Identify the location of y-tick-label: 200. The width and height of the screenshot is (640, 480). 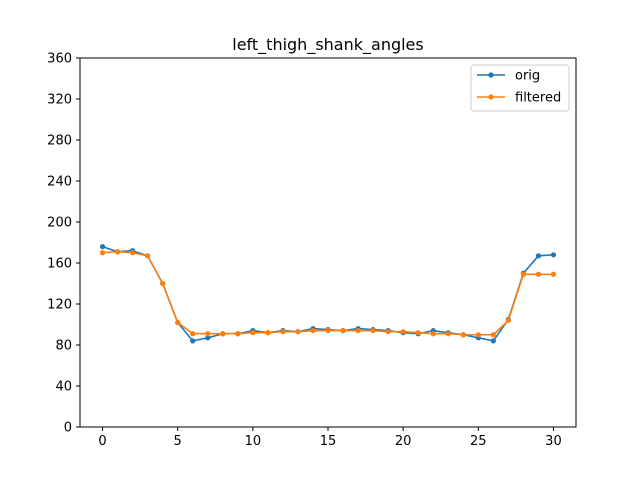
(59, 223).